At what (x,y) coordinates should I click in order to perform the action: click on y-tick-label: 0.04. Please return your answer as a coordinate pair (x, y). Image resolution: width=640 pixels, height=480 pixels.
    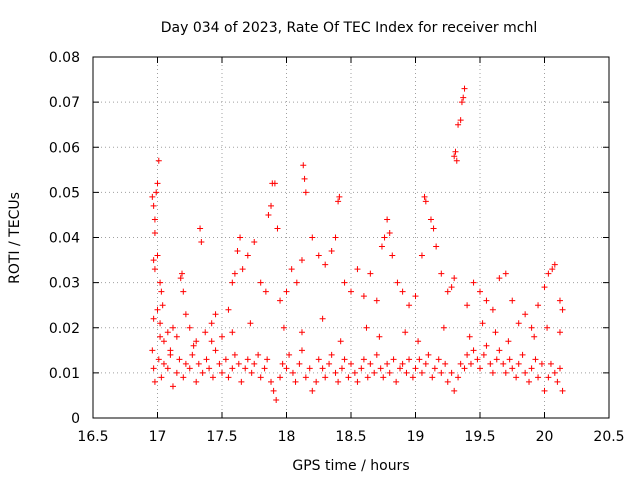
    Looking at the image, I should click on (64, 239).